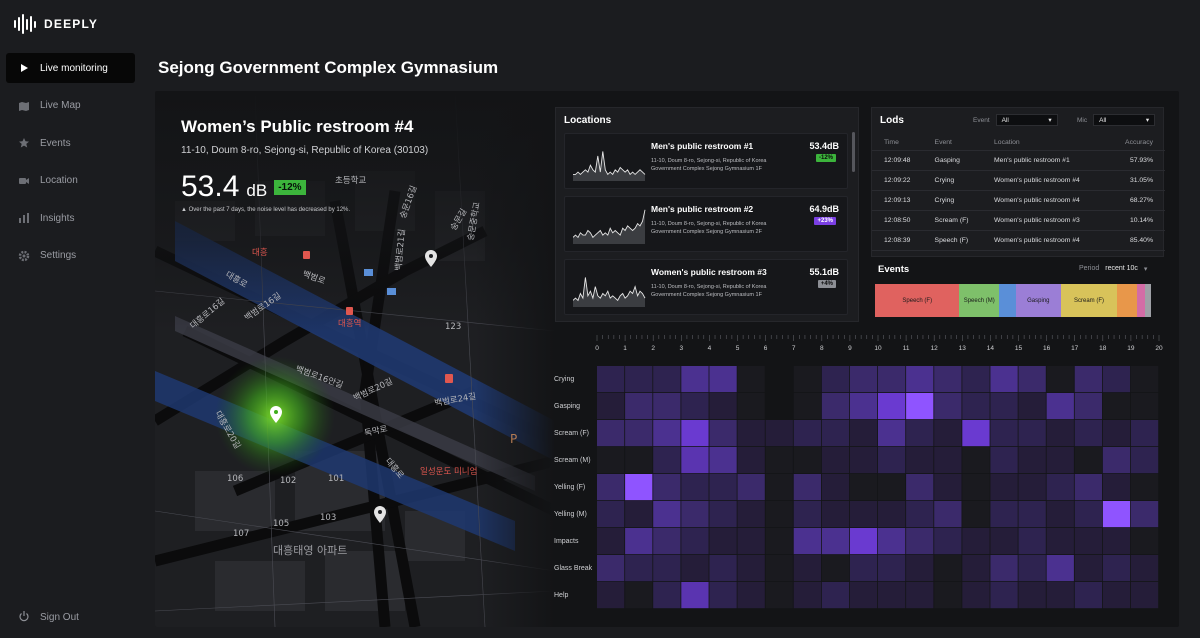  Describe the element at coordinates (853, 152) in the screenshot. I see `scrollbar` at that location.